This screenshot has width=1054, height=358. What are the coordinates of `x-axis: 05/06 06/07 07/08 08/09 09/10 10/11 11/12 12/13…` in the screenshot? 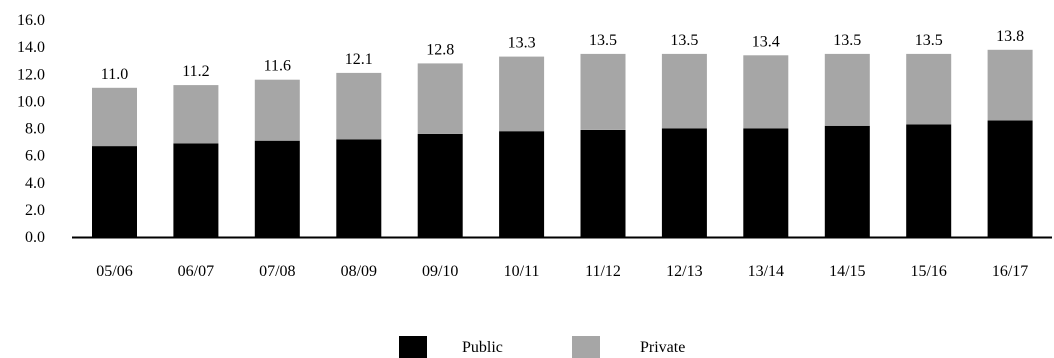 It's located at (562, 258).